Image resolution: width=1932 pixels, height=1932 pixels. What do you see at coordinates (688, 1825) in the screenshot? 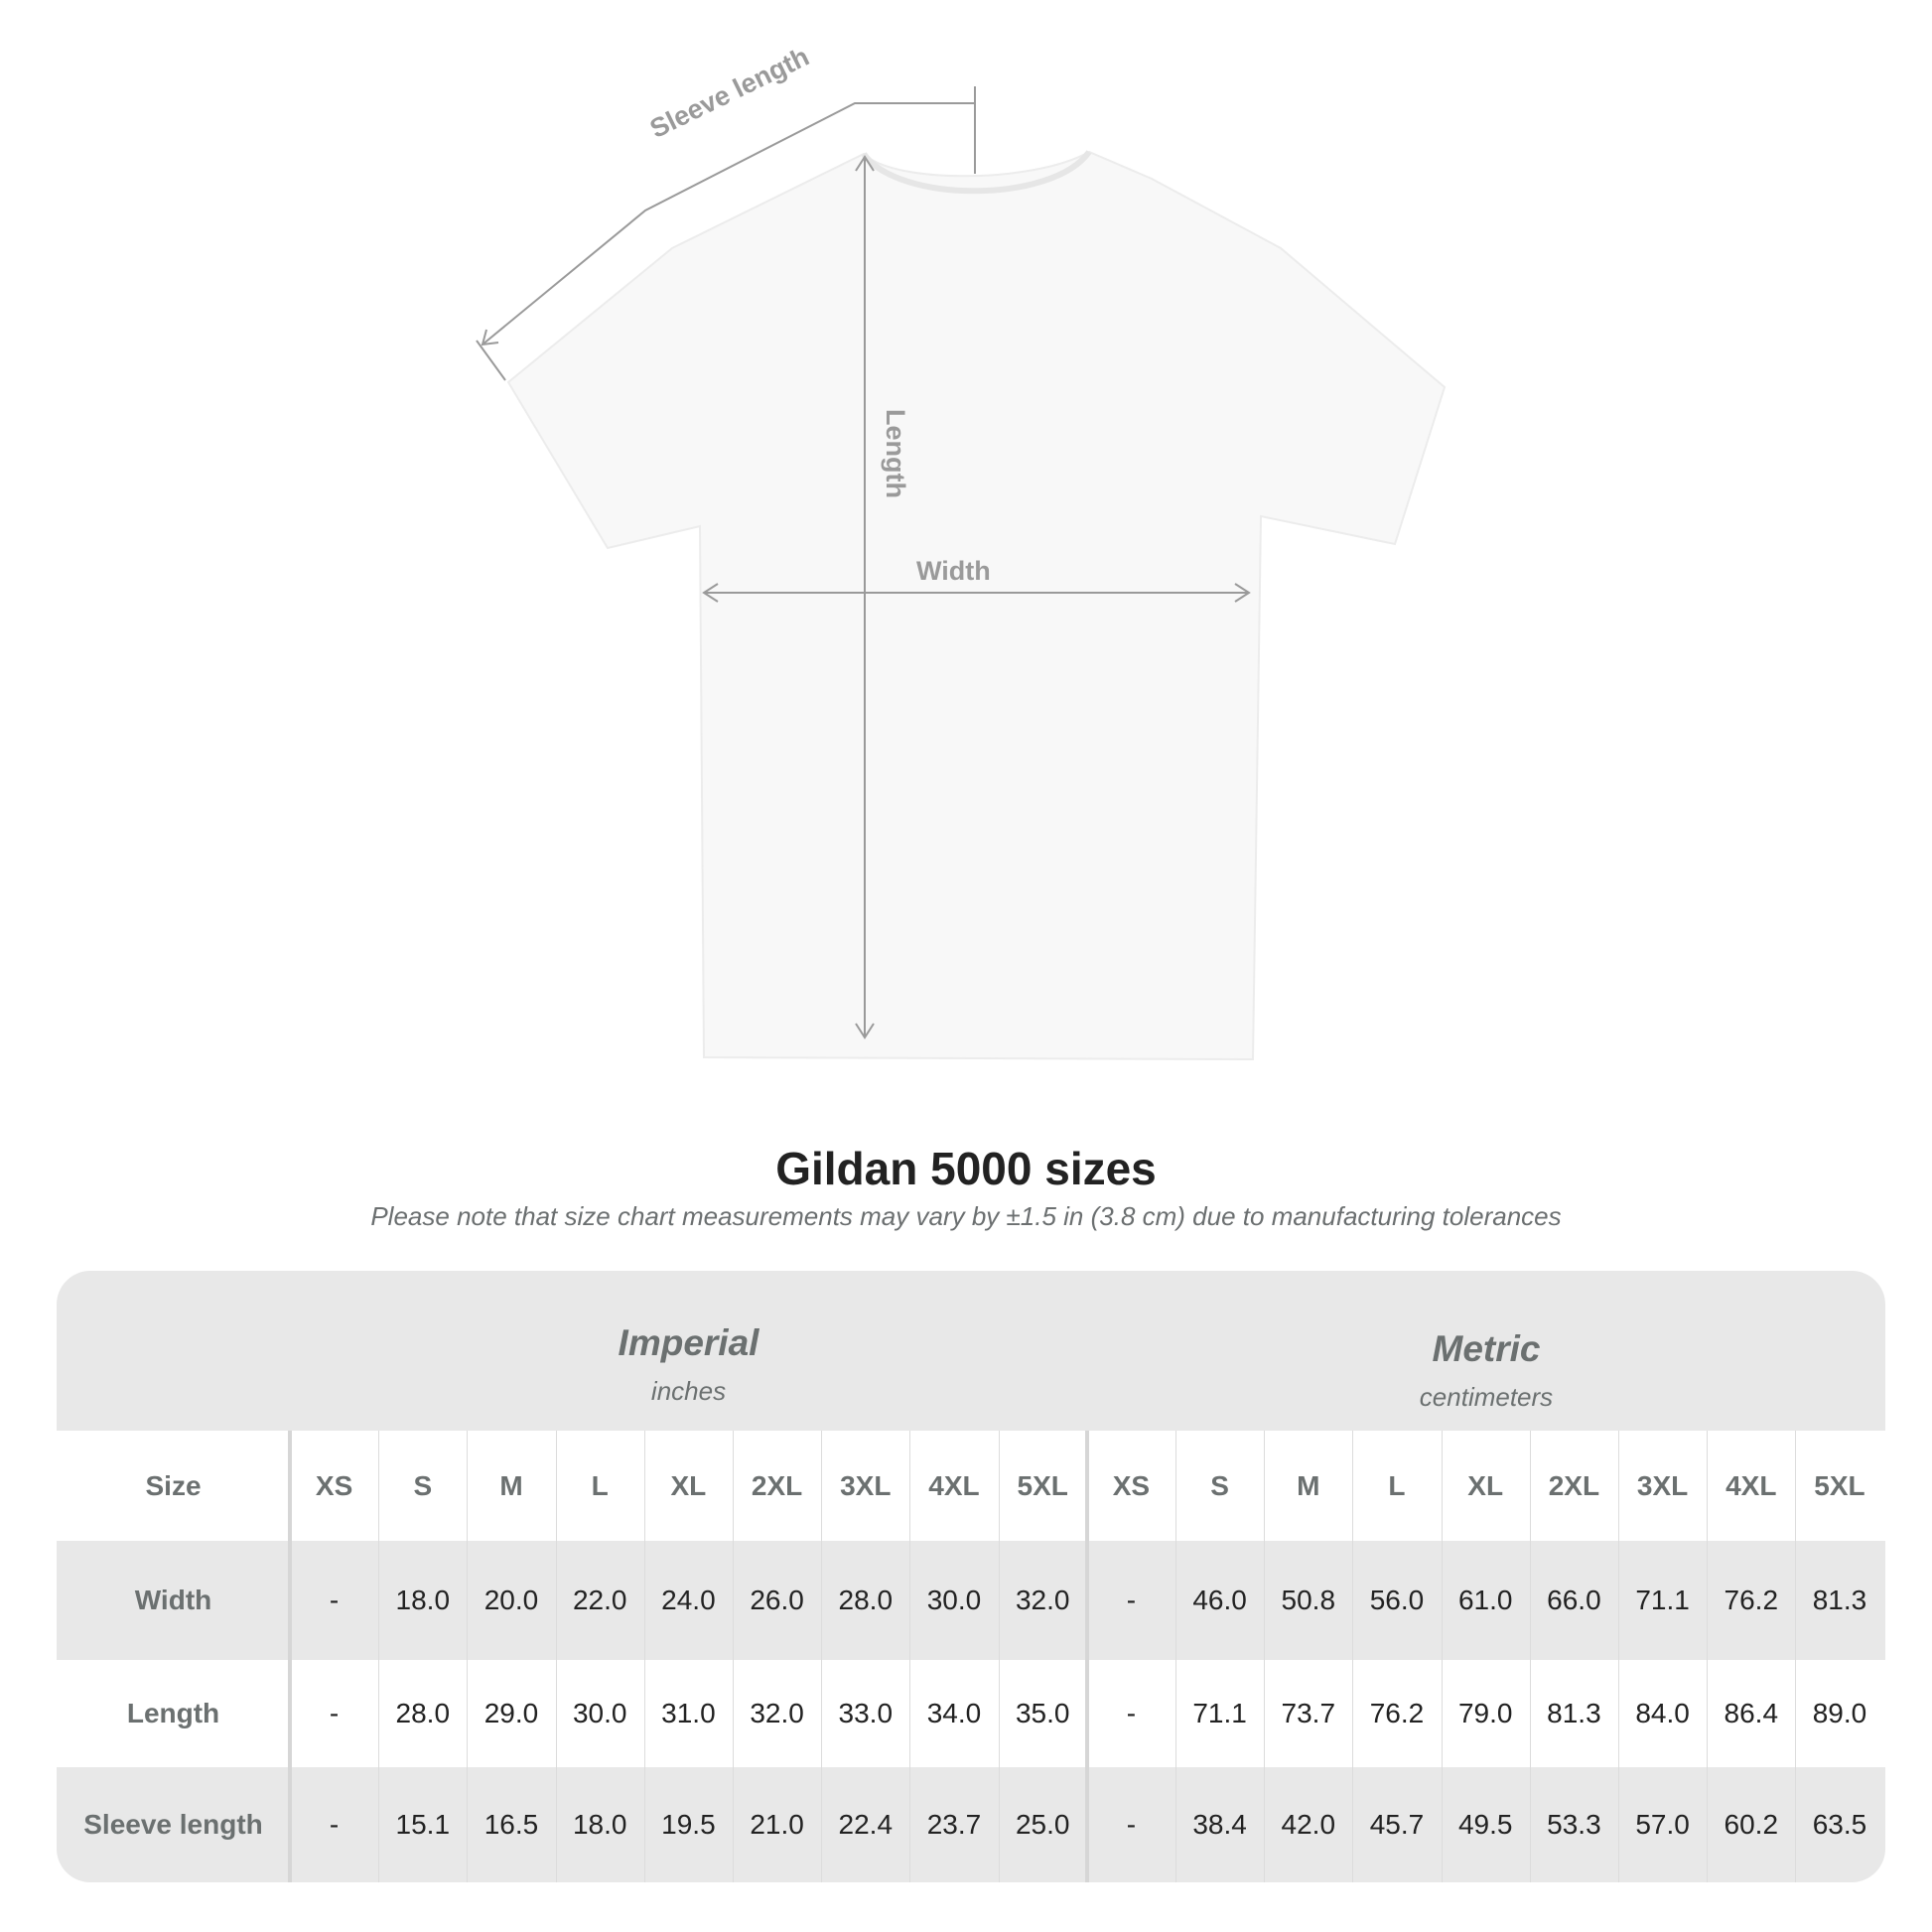
I see `imperial-value-cell: 19.5` at bounding box center [688, 1825].